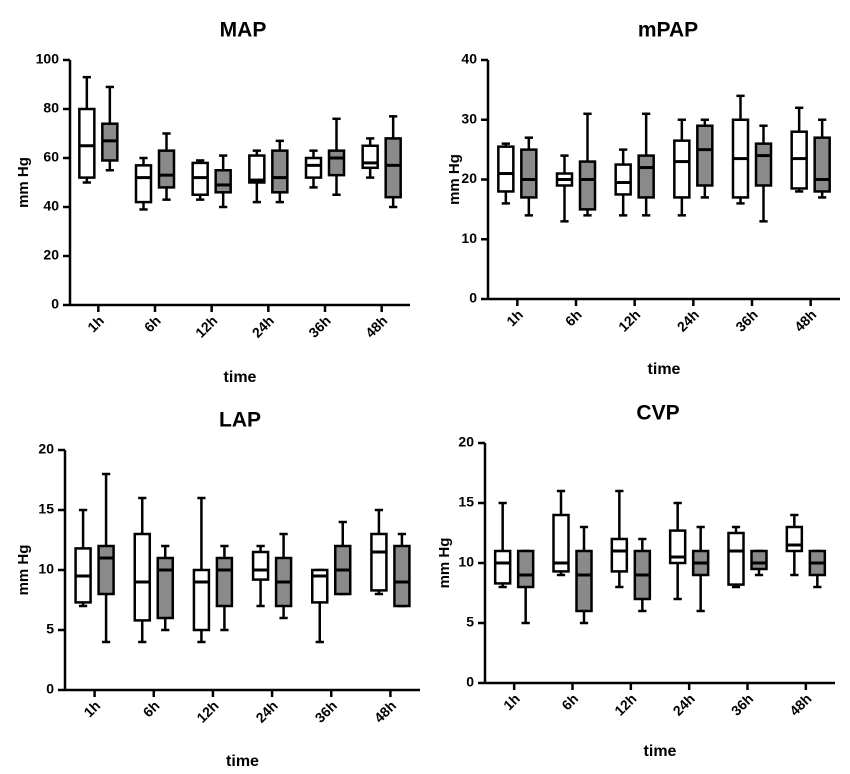 This screenshot has height=774, width=850. I want to click on panel-map-6h-white-box, so click(143, 183).